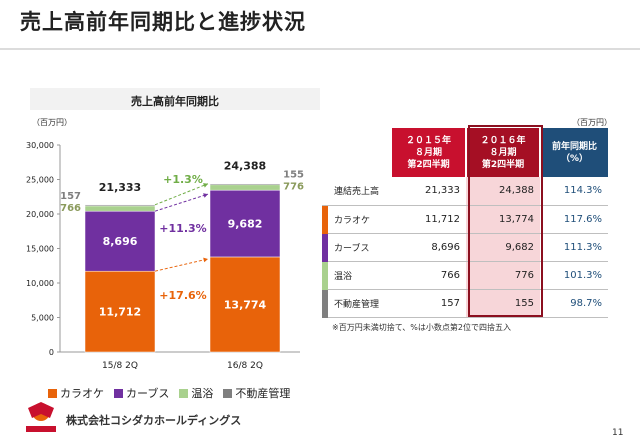  What do you see at coordinates (429, 219) in the screenshot?
I see `cell-2015: 11,712` at bounding box center [429, 219].